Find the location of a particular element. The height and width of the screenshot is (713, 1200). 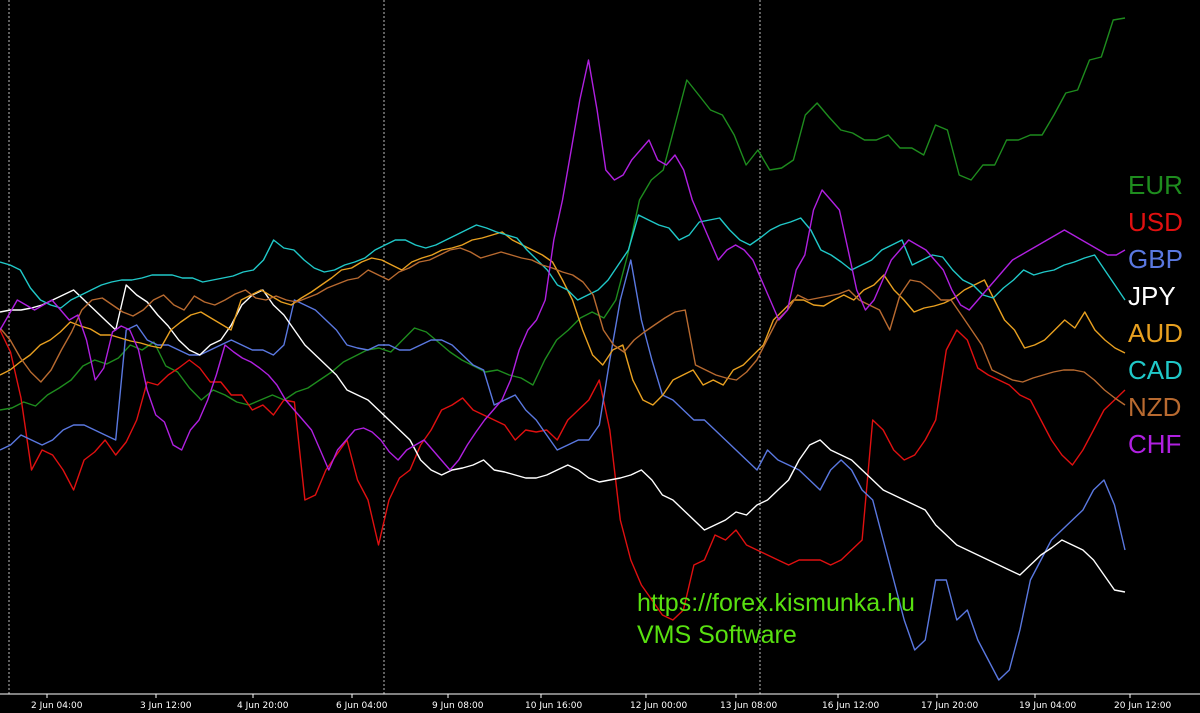

x-tick-label: 17 Jun 20:00 is located at coordinates (949, 706).